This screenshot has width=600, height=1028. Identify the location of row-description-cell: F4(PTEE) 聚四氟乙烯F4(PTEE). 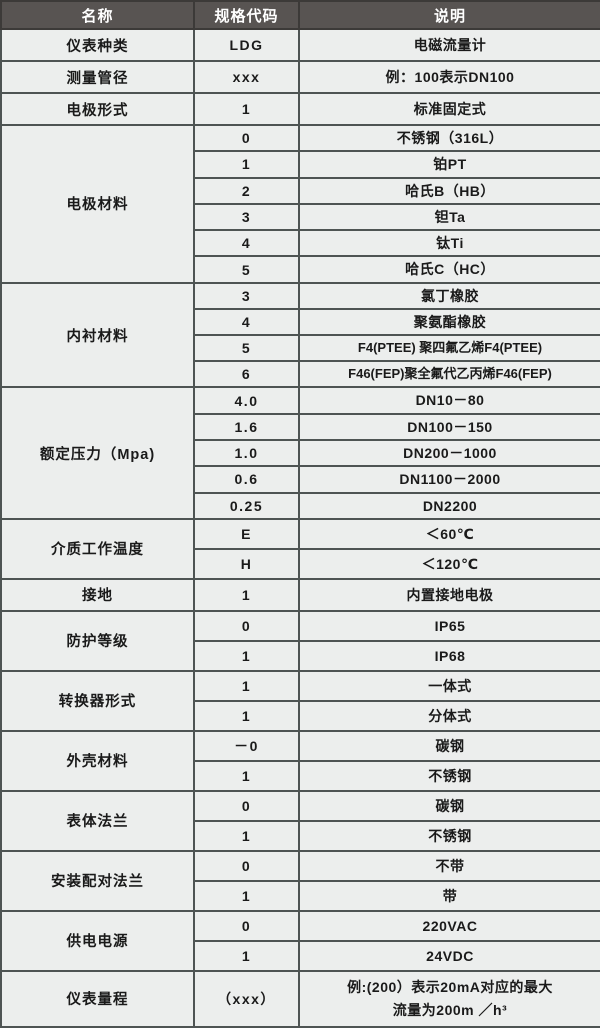
(449, 348).